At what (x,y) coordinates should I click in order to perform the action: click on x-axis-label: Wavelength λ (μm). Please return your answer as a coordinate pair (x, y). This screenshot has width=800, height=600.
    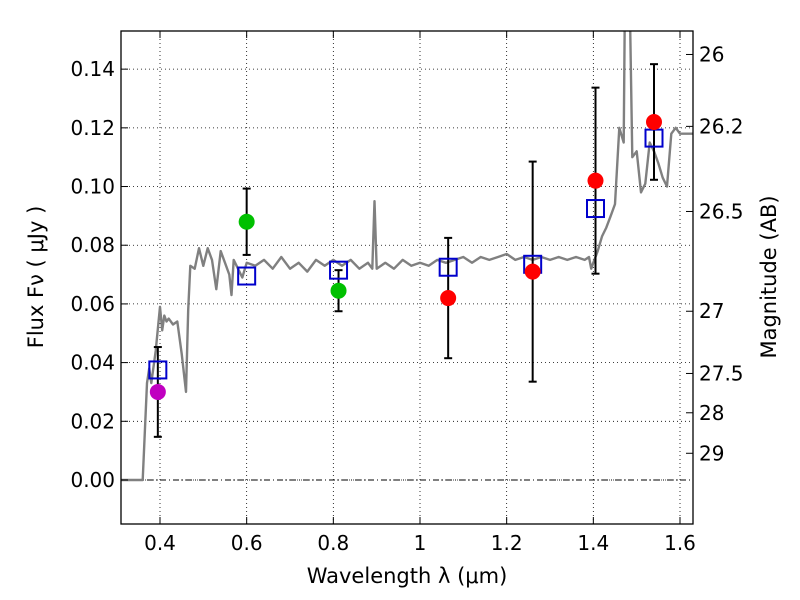
    Looking at the image, I should click on (407, 576).